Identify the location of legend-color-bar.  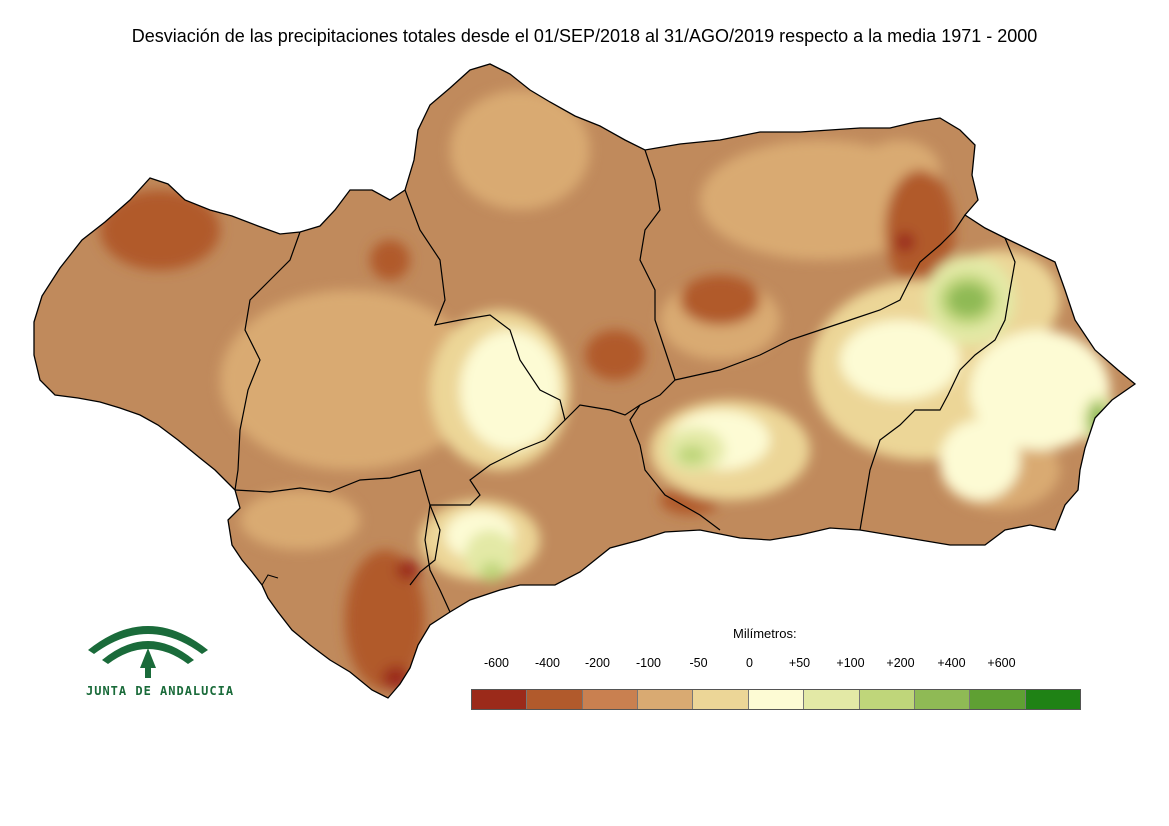
(776, 699).